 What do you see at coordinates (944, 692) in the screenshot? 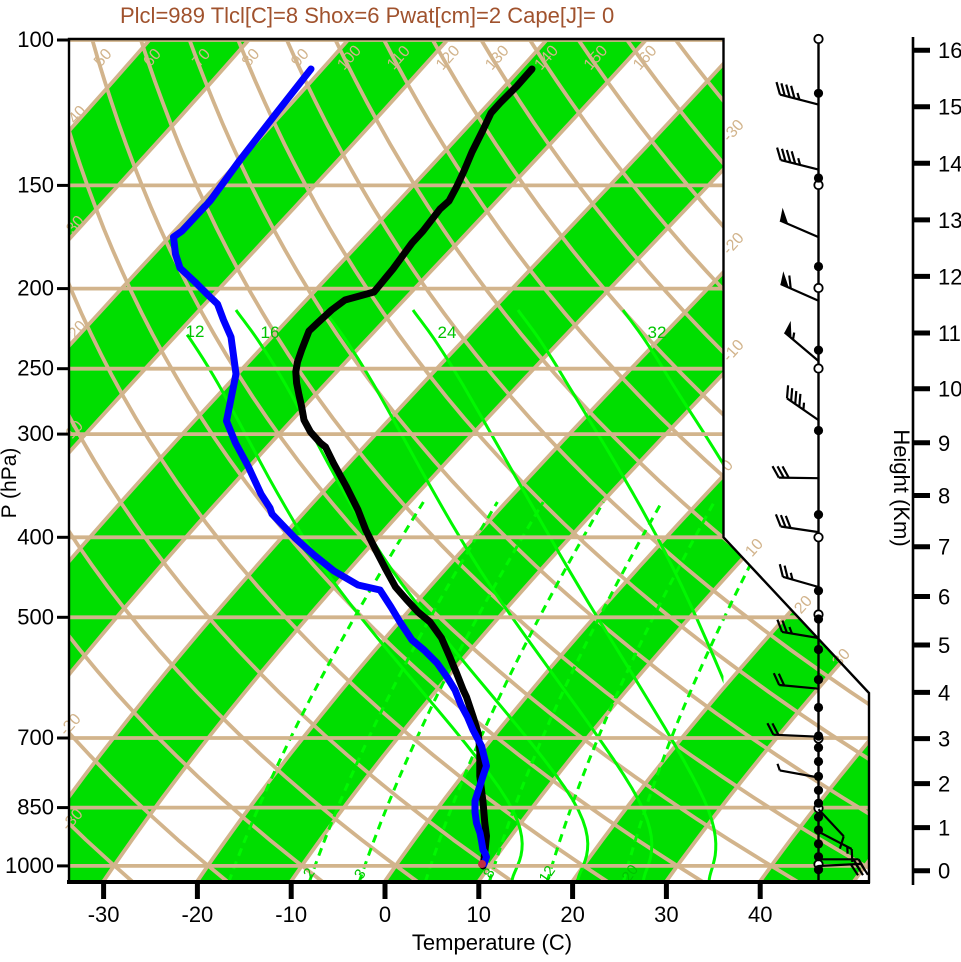
I see `svg-text: 4` at bounding box center [944, 692].